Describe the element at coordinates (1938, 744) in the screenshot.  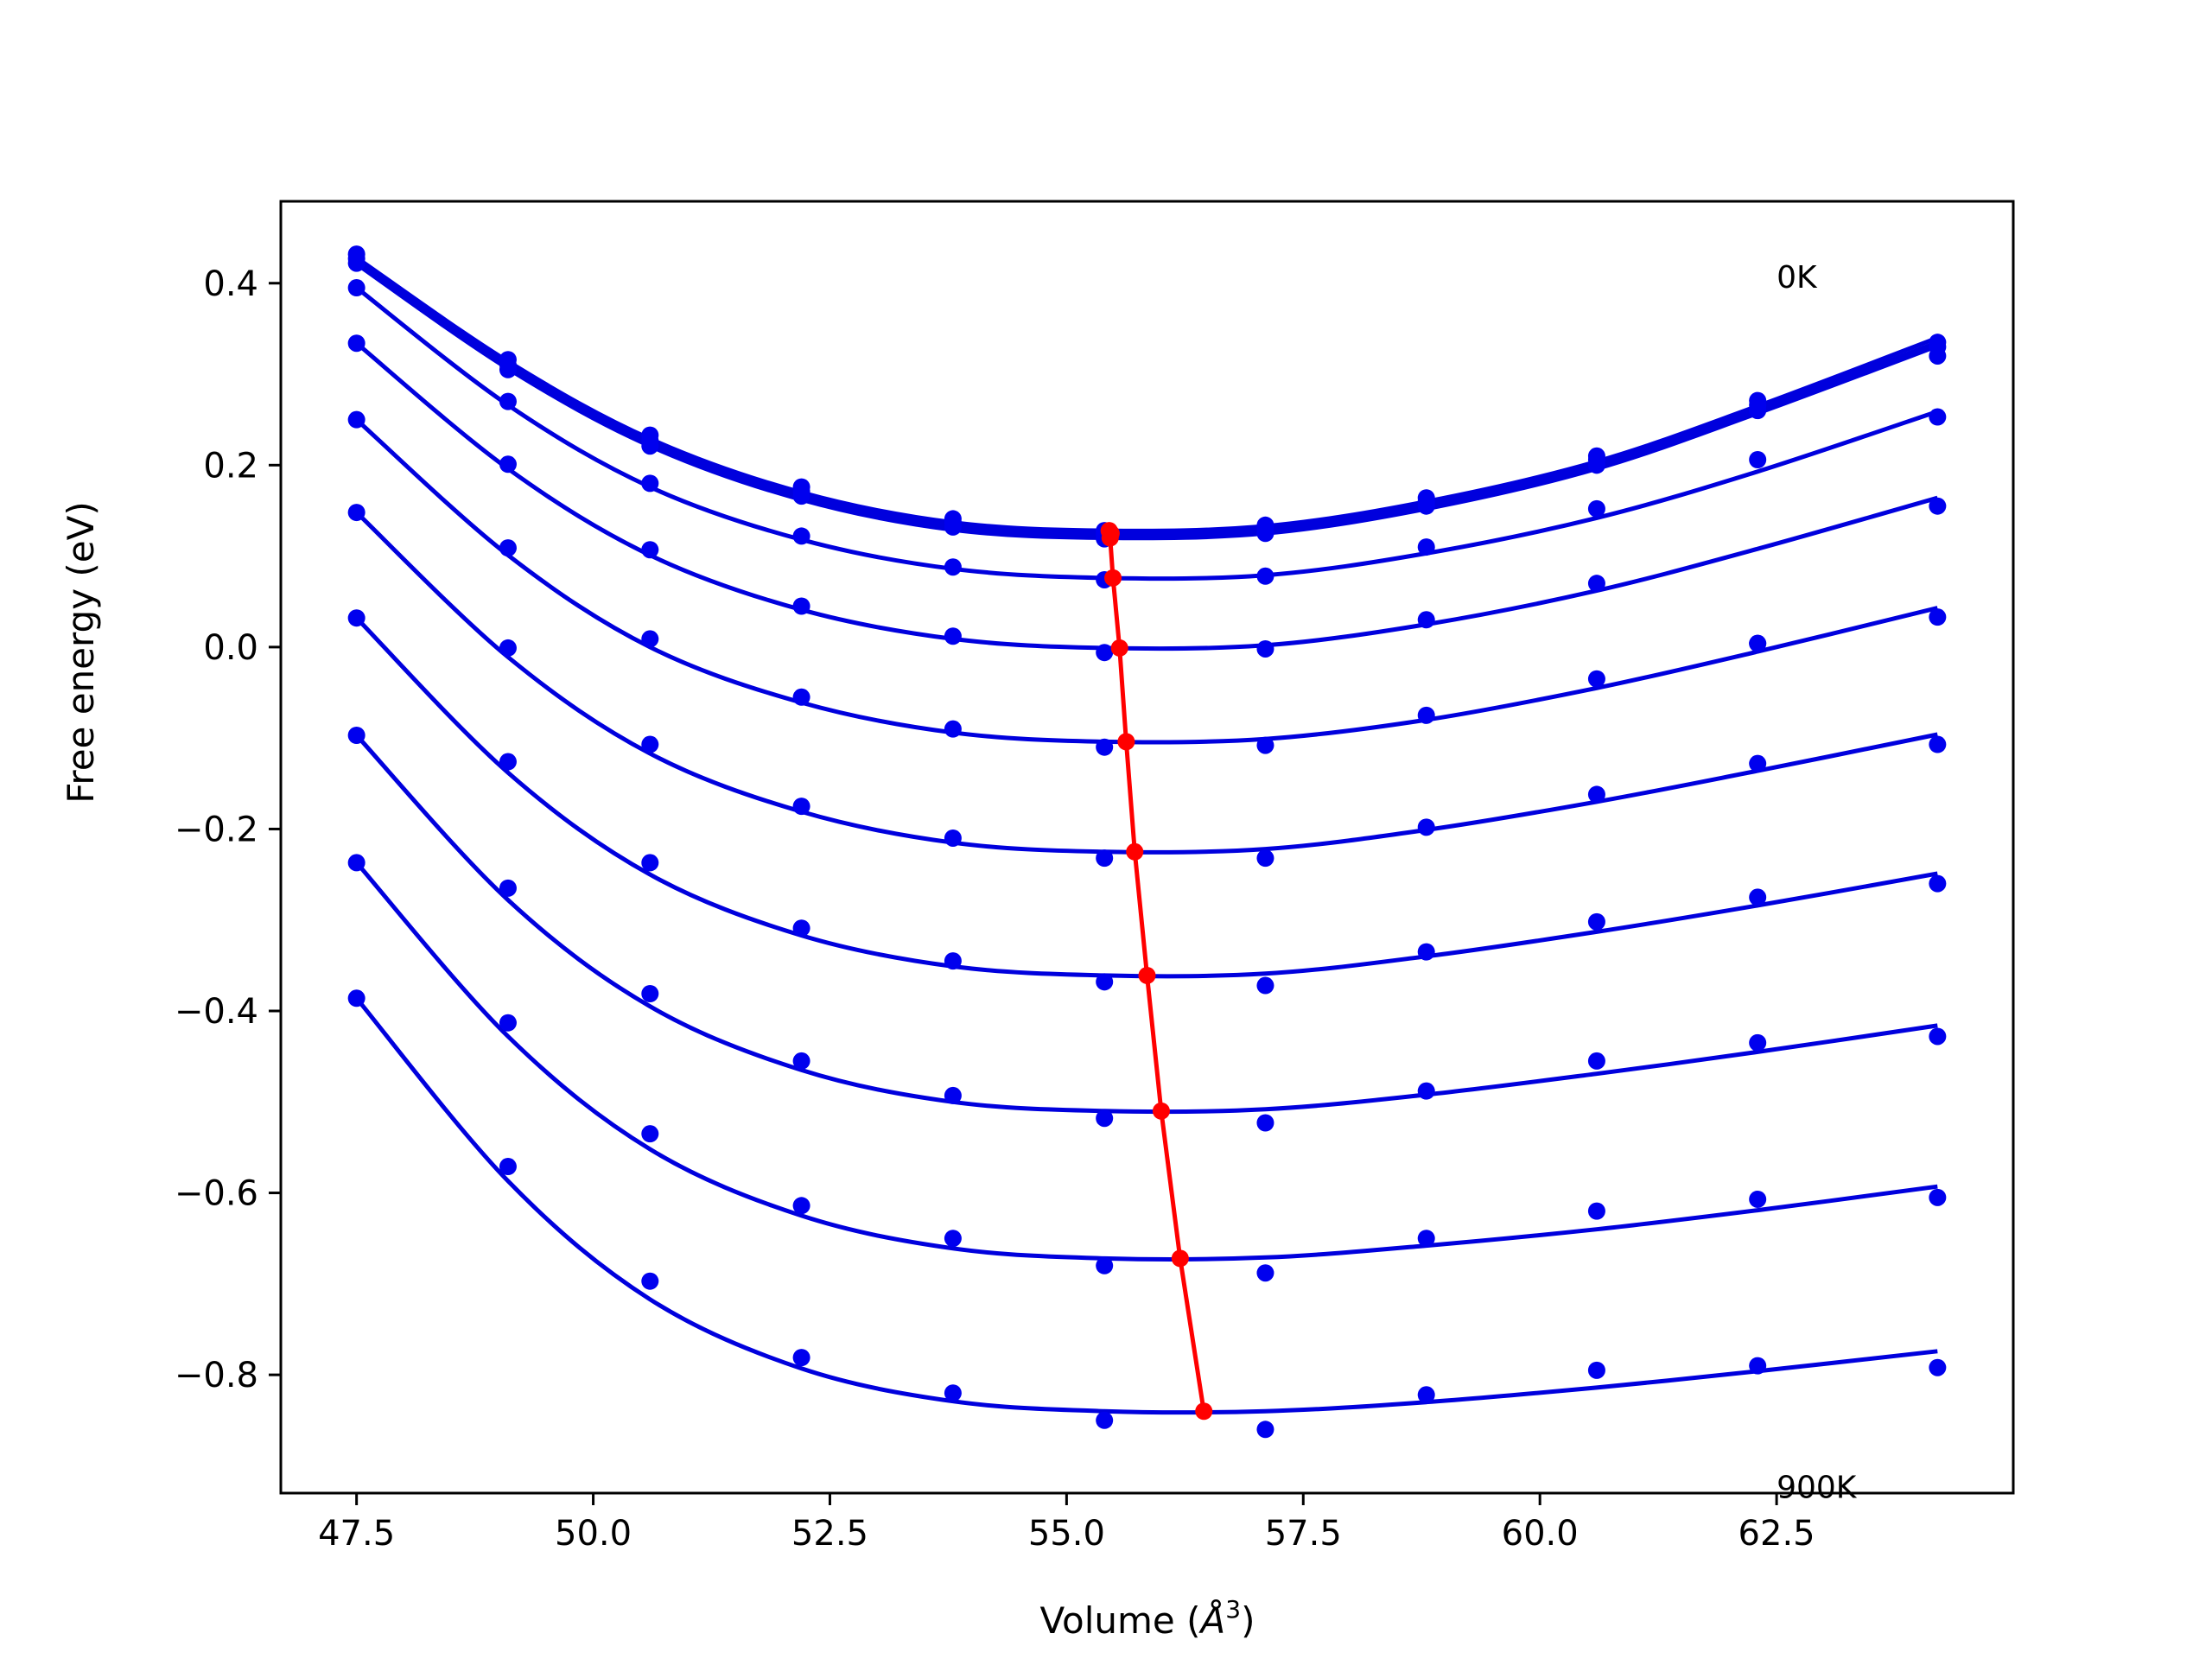
I see `data-point-s6-v10` at that location.